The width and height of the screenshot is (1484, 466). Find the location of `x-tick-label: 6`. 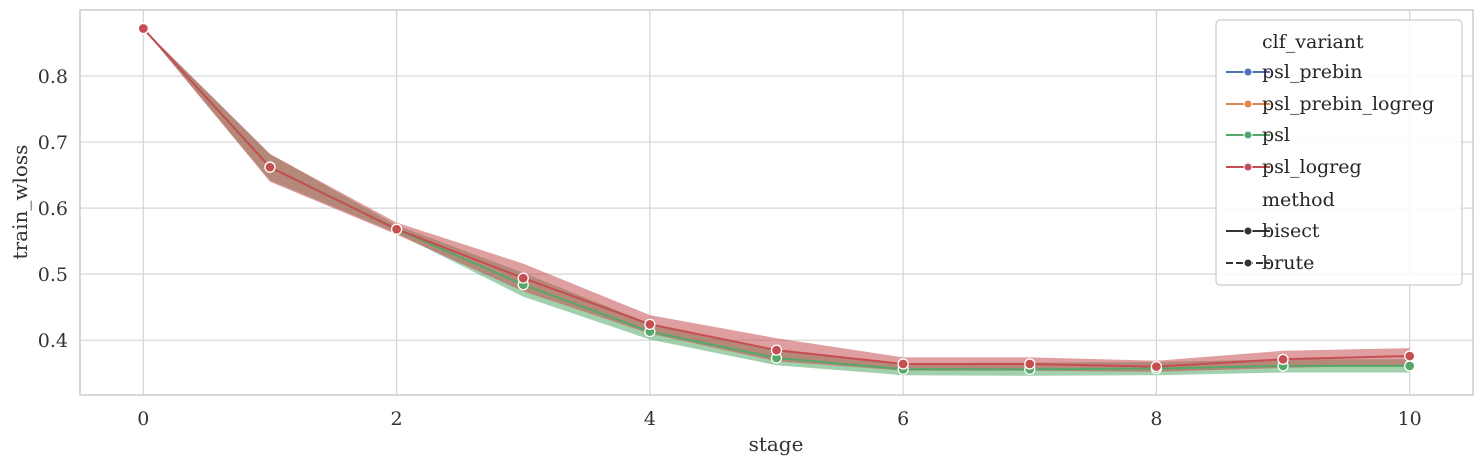

x-tick-label: 6 is located at coordinates (903, 419).